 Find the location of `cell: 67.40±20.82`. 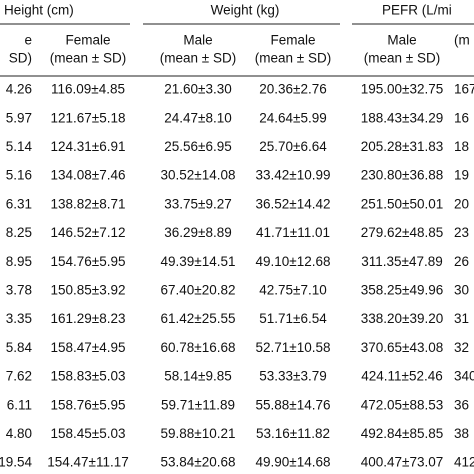

cell: 67.40±20.82 is located at coordinates (198, 289).